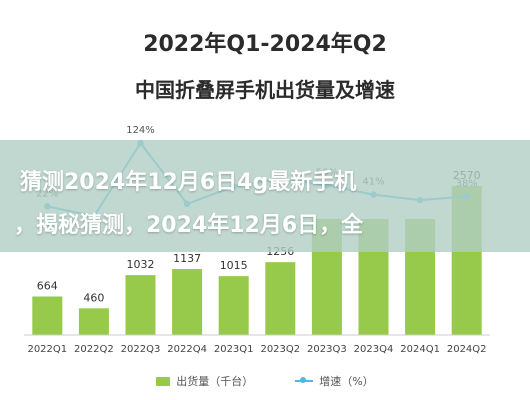 This screenshot has width=530, height=400. Describe the element at coordinates (234, 349) in the screenshot. I see `x-tick-2023Q1: 2023Q1` at that location.